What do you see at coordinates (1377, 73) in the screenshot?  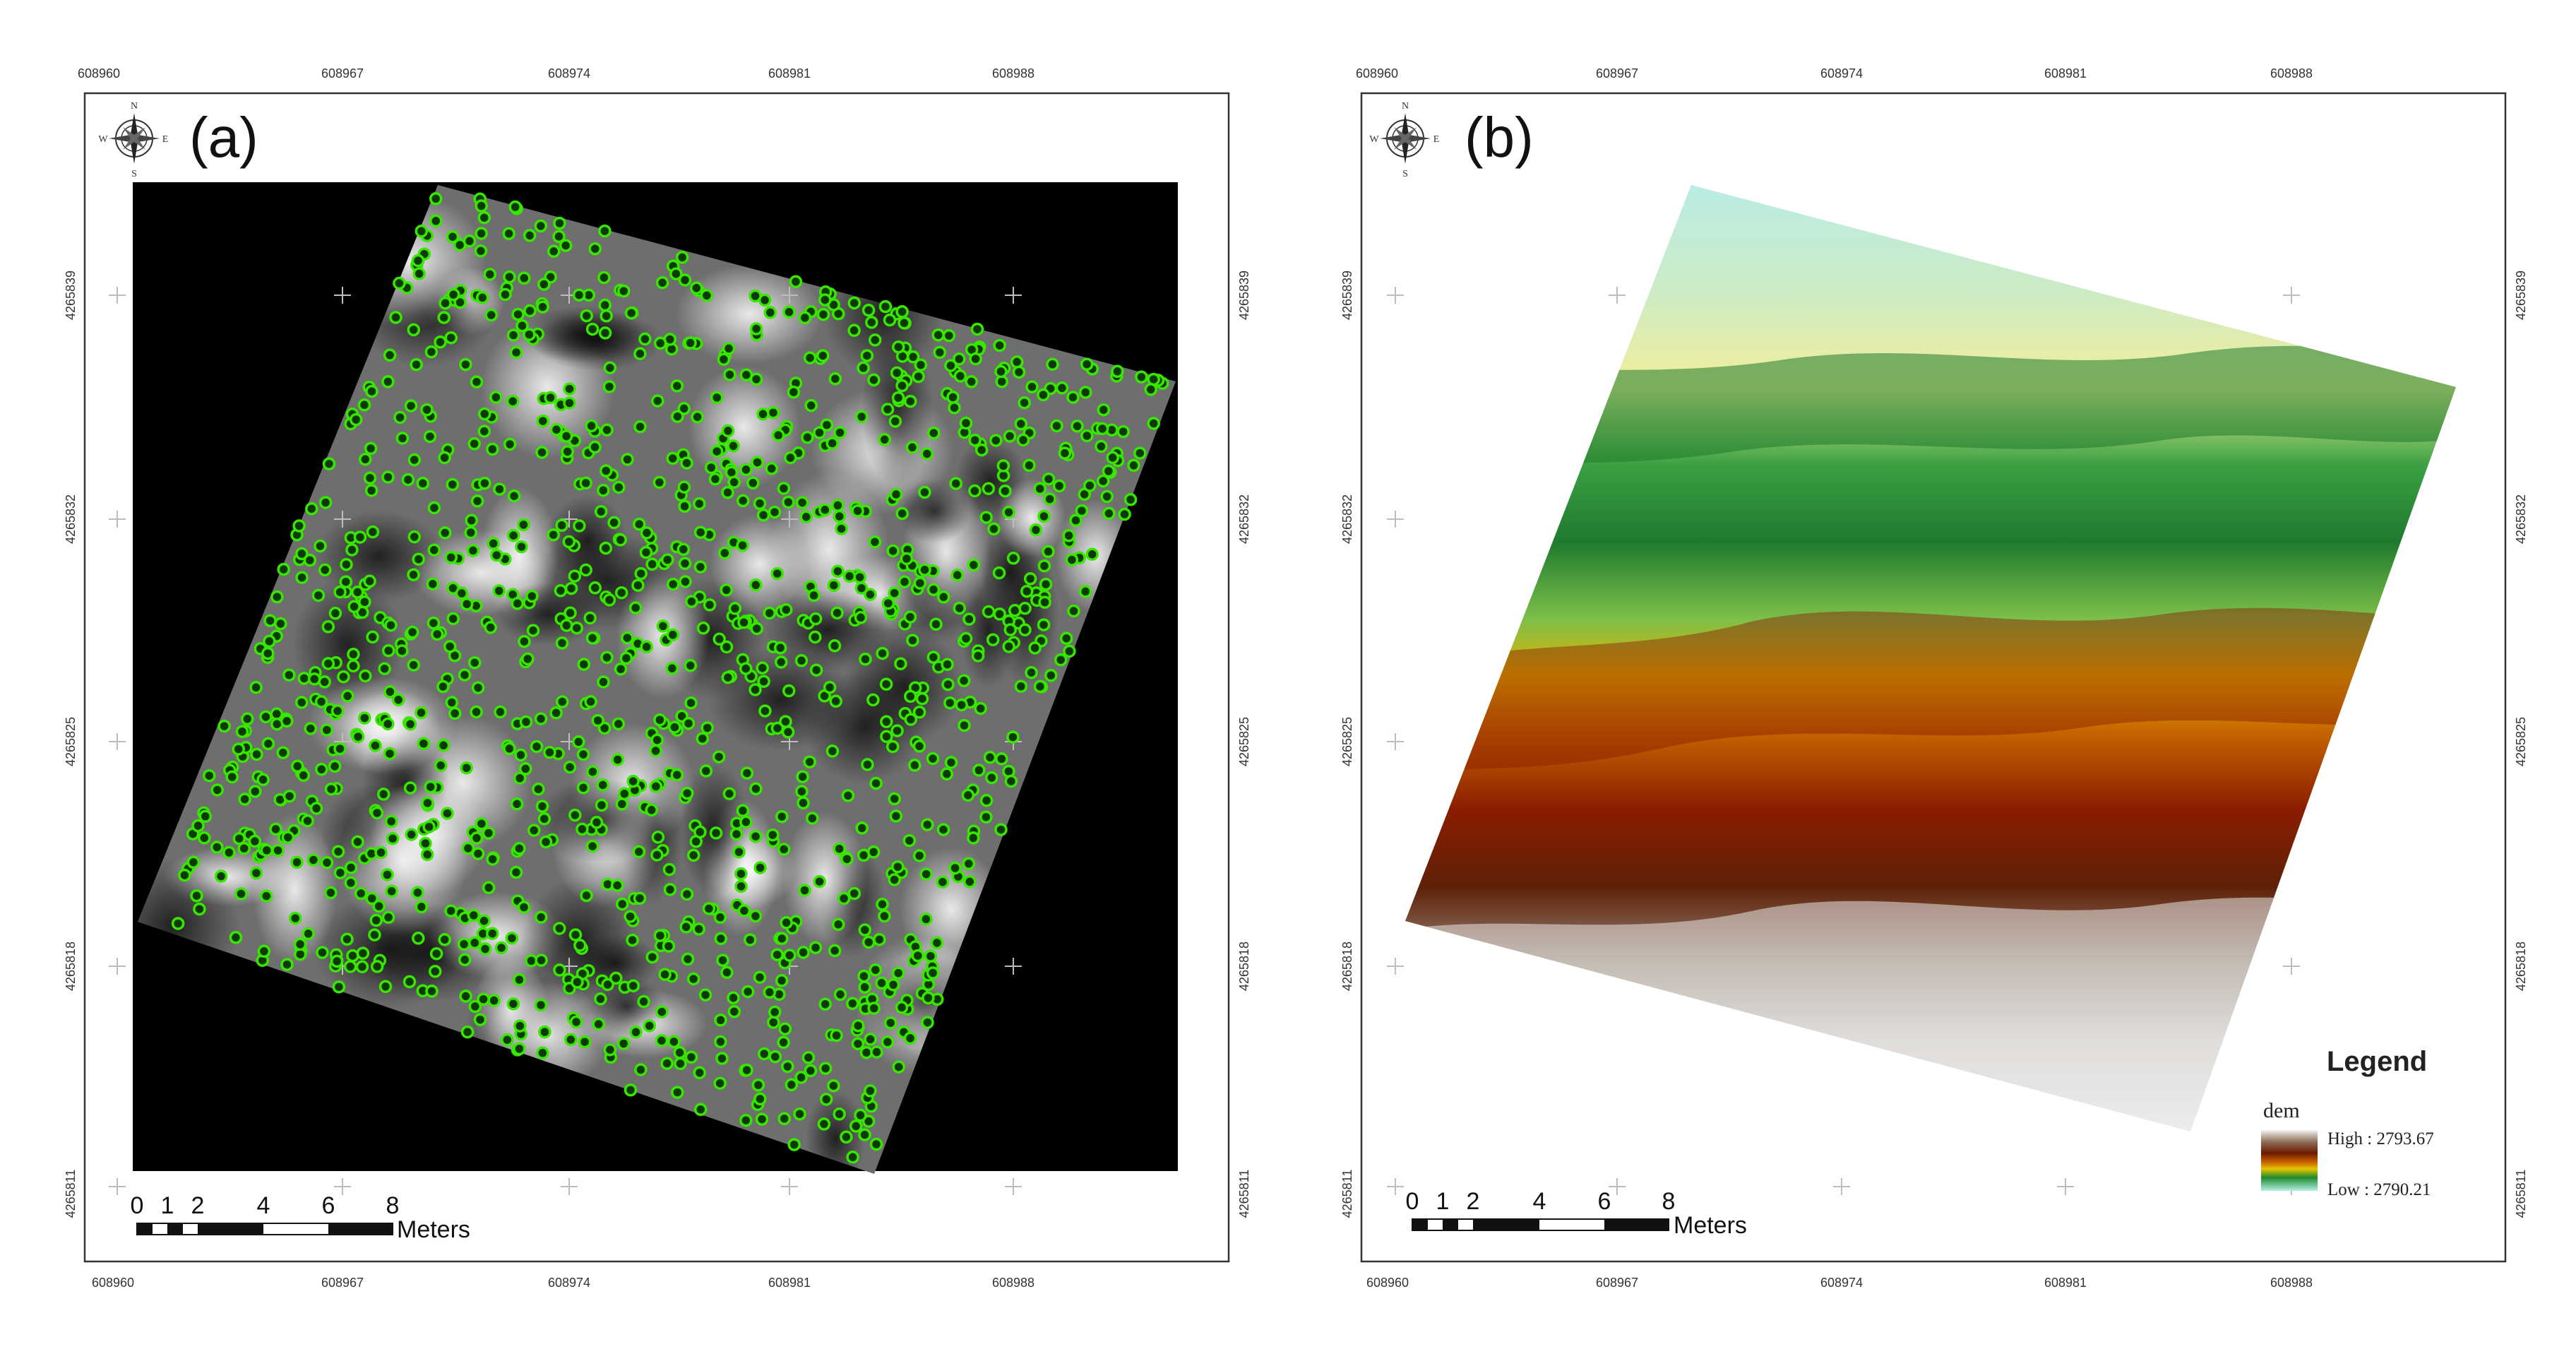 I see `x-tick-top-b: 608960` at bounding box center [1377, 73].